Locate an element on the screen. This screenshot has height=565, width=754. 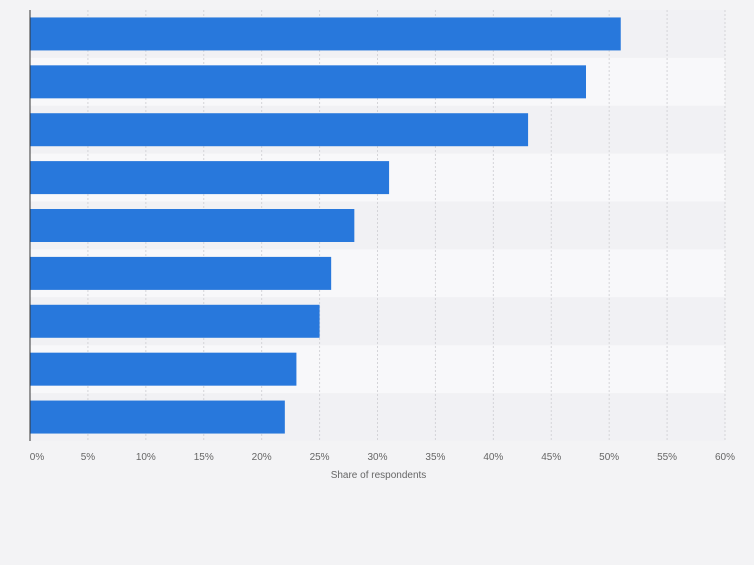
x-tick-label: 45% is located at coordinates (551, 457).